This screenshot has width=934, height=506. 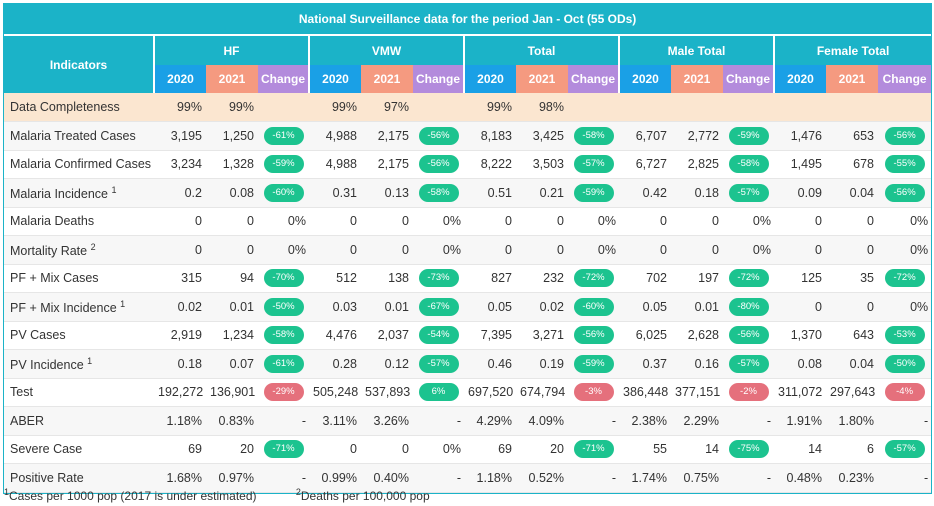 I want to click on value-2021: 0.07, so click(x=232, y=364).